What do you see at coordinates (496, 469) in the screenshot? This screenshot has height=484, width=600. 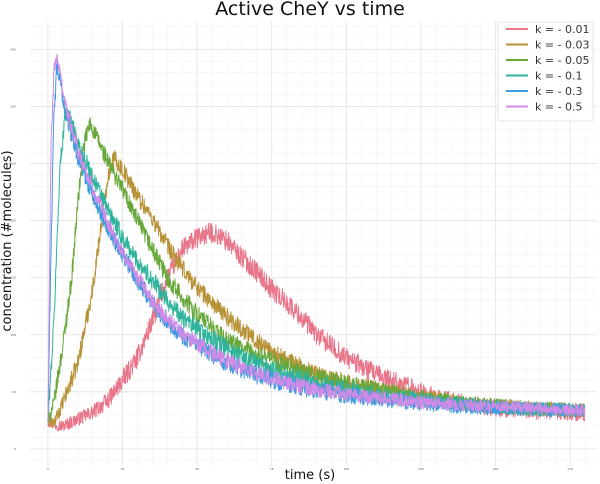 I see `x-tick-label: 150` at bounding box center [496, 469].